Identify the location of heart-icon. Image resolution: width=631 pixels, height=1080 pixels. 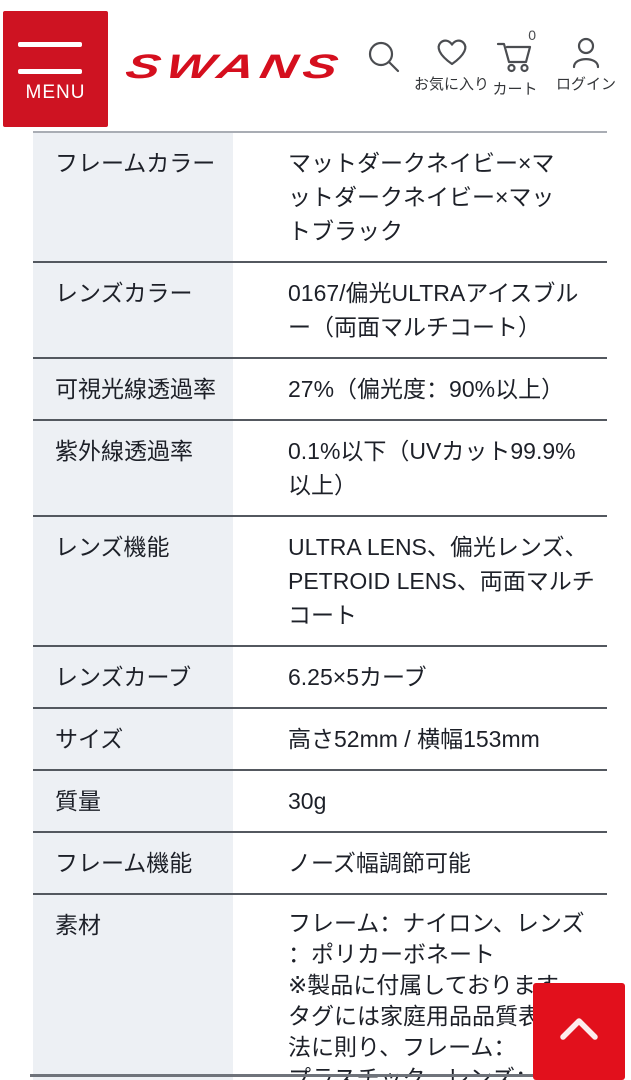
(451, 52).